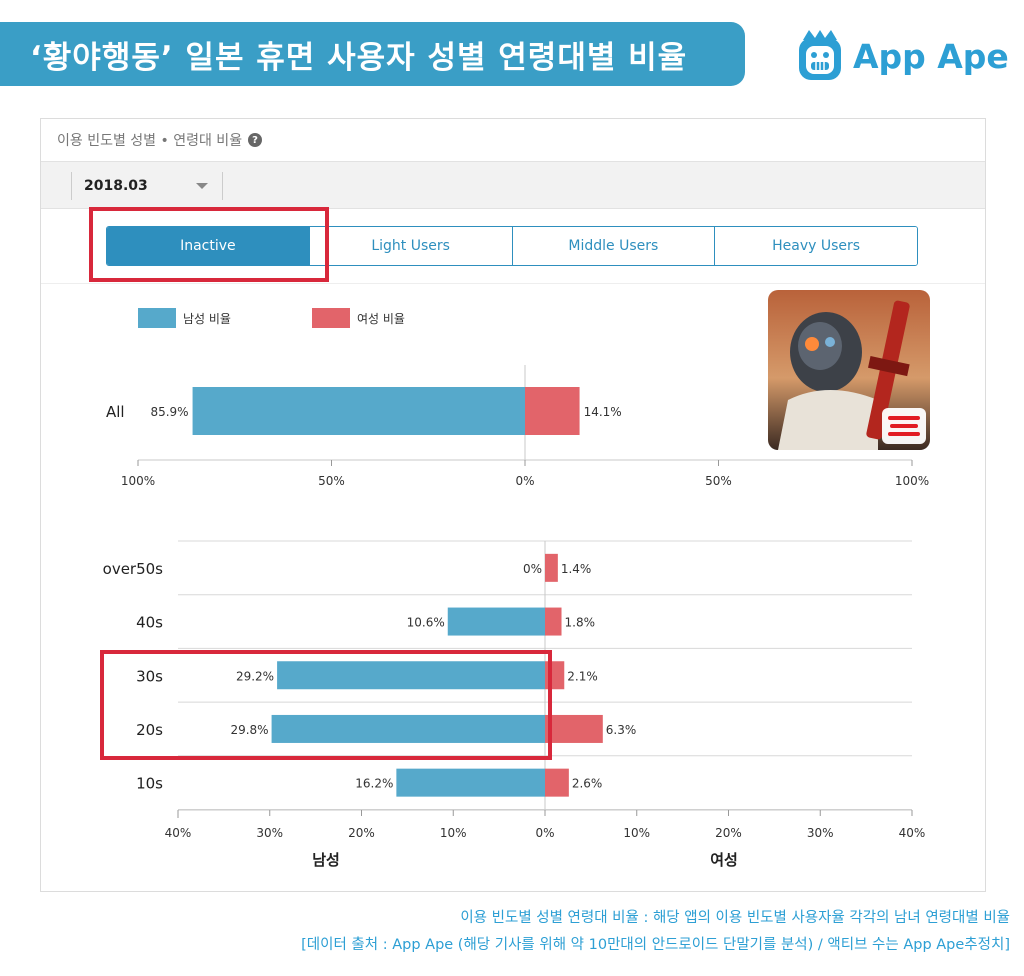  I want to click on tab-light-users: Light Users, so click(411, 246).